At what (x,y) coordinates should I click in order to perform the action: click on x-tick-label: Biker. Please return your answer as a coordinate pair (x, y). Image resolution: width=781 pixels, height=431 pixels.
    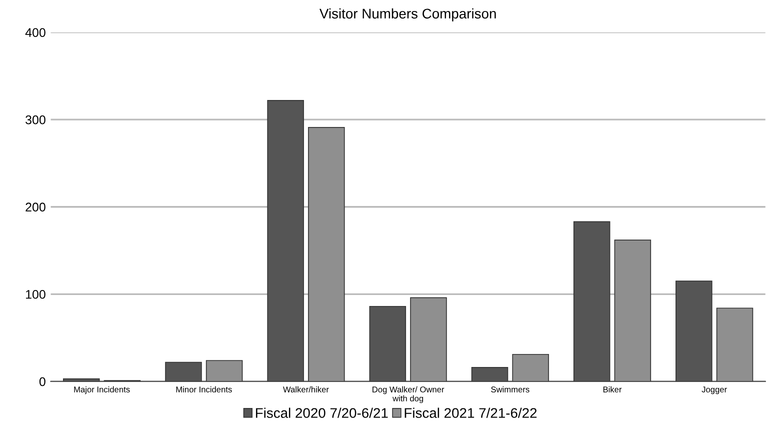
    Looking at the image, I should click on (612, 389).